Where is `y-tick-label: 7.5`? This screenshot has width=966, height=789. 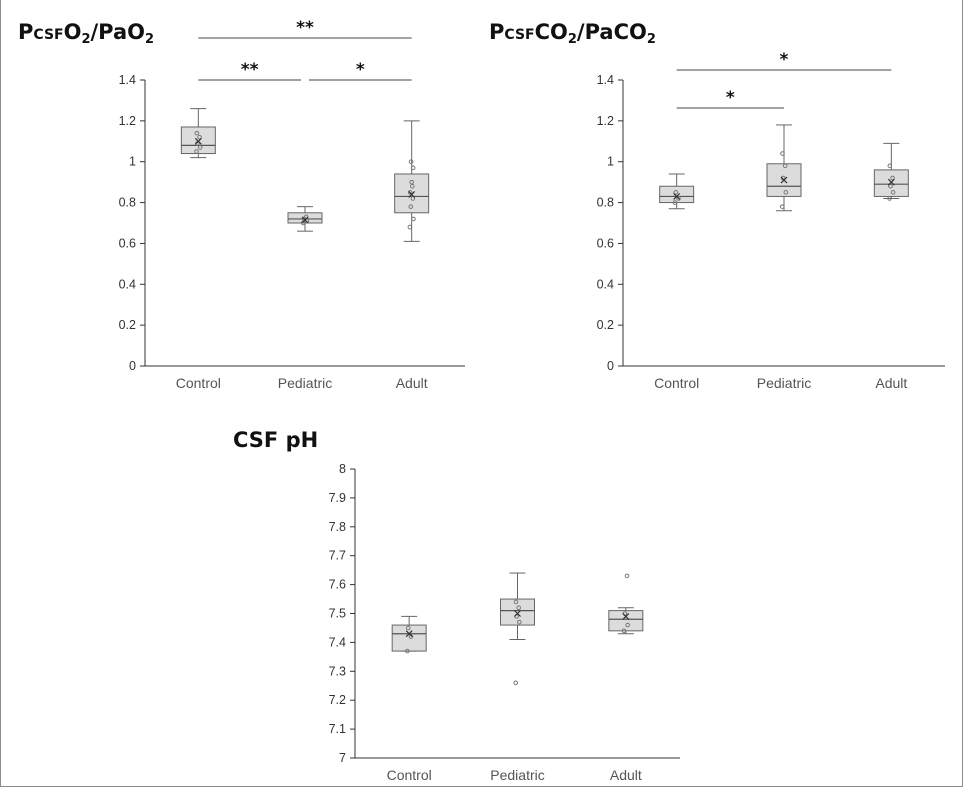 y-tick-label: 7.5 is located at coordinates (337, 614).